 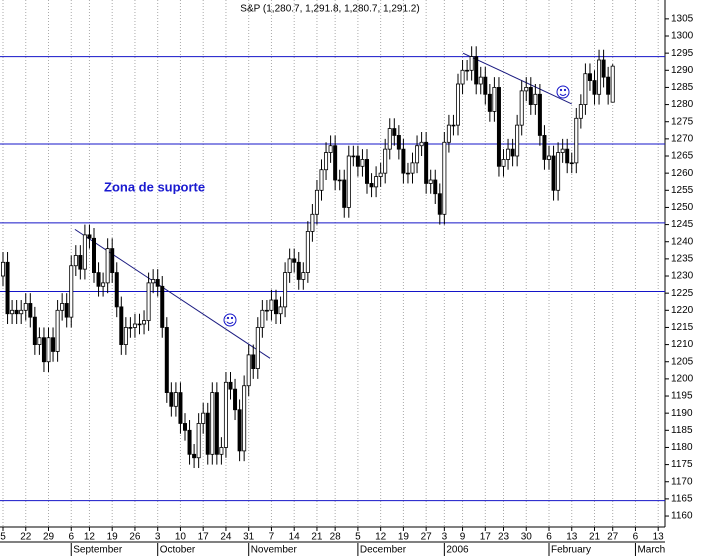 I want to click on y-tick-label: 1285, so click(x=682, y=87).